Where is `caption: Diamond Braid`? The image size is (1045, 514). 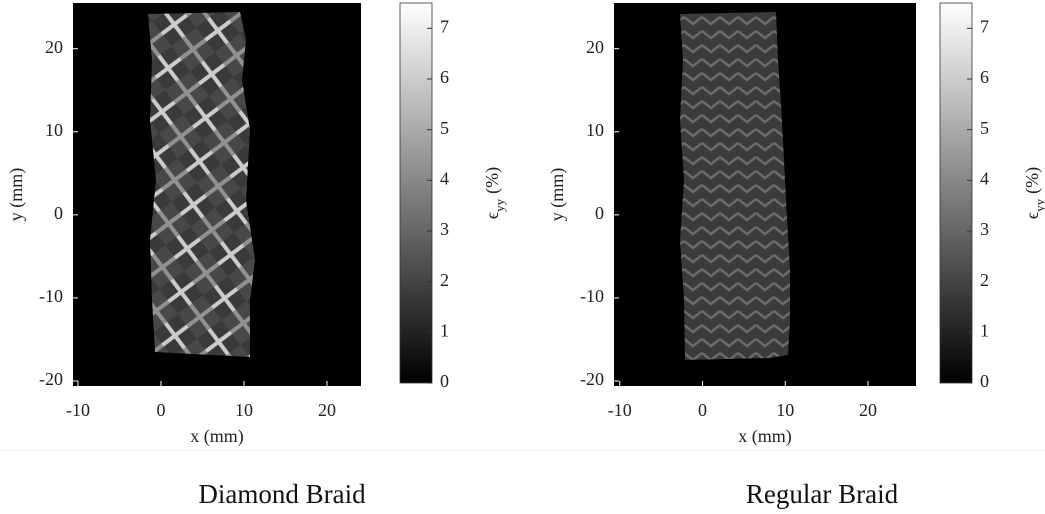 caption: Diamond Braid is located at coordinates (282, 494).